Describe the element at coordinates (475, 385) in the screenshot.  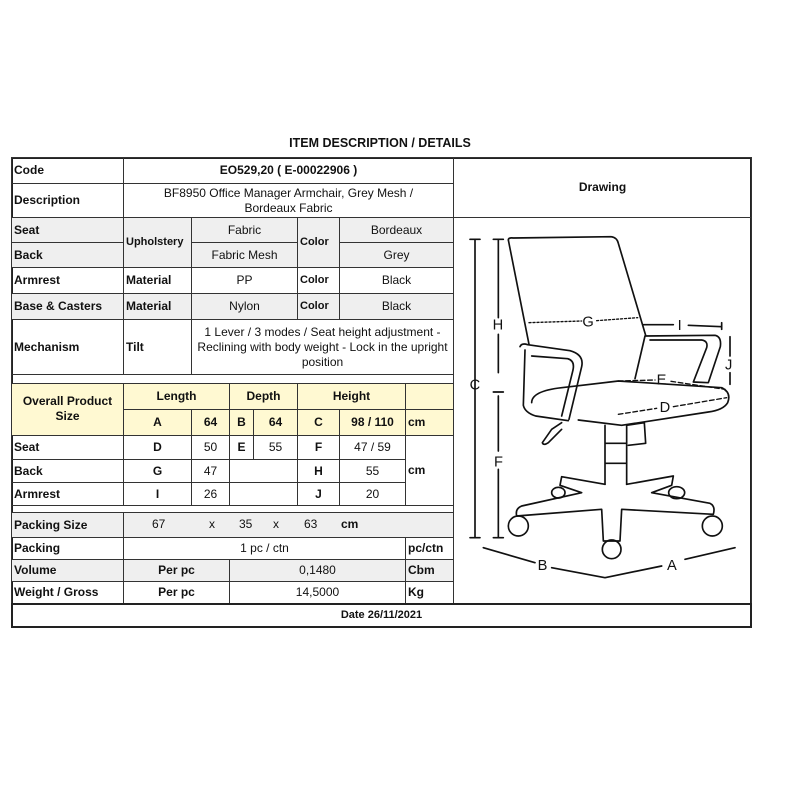
I see `label-c: C` at that location.